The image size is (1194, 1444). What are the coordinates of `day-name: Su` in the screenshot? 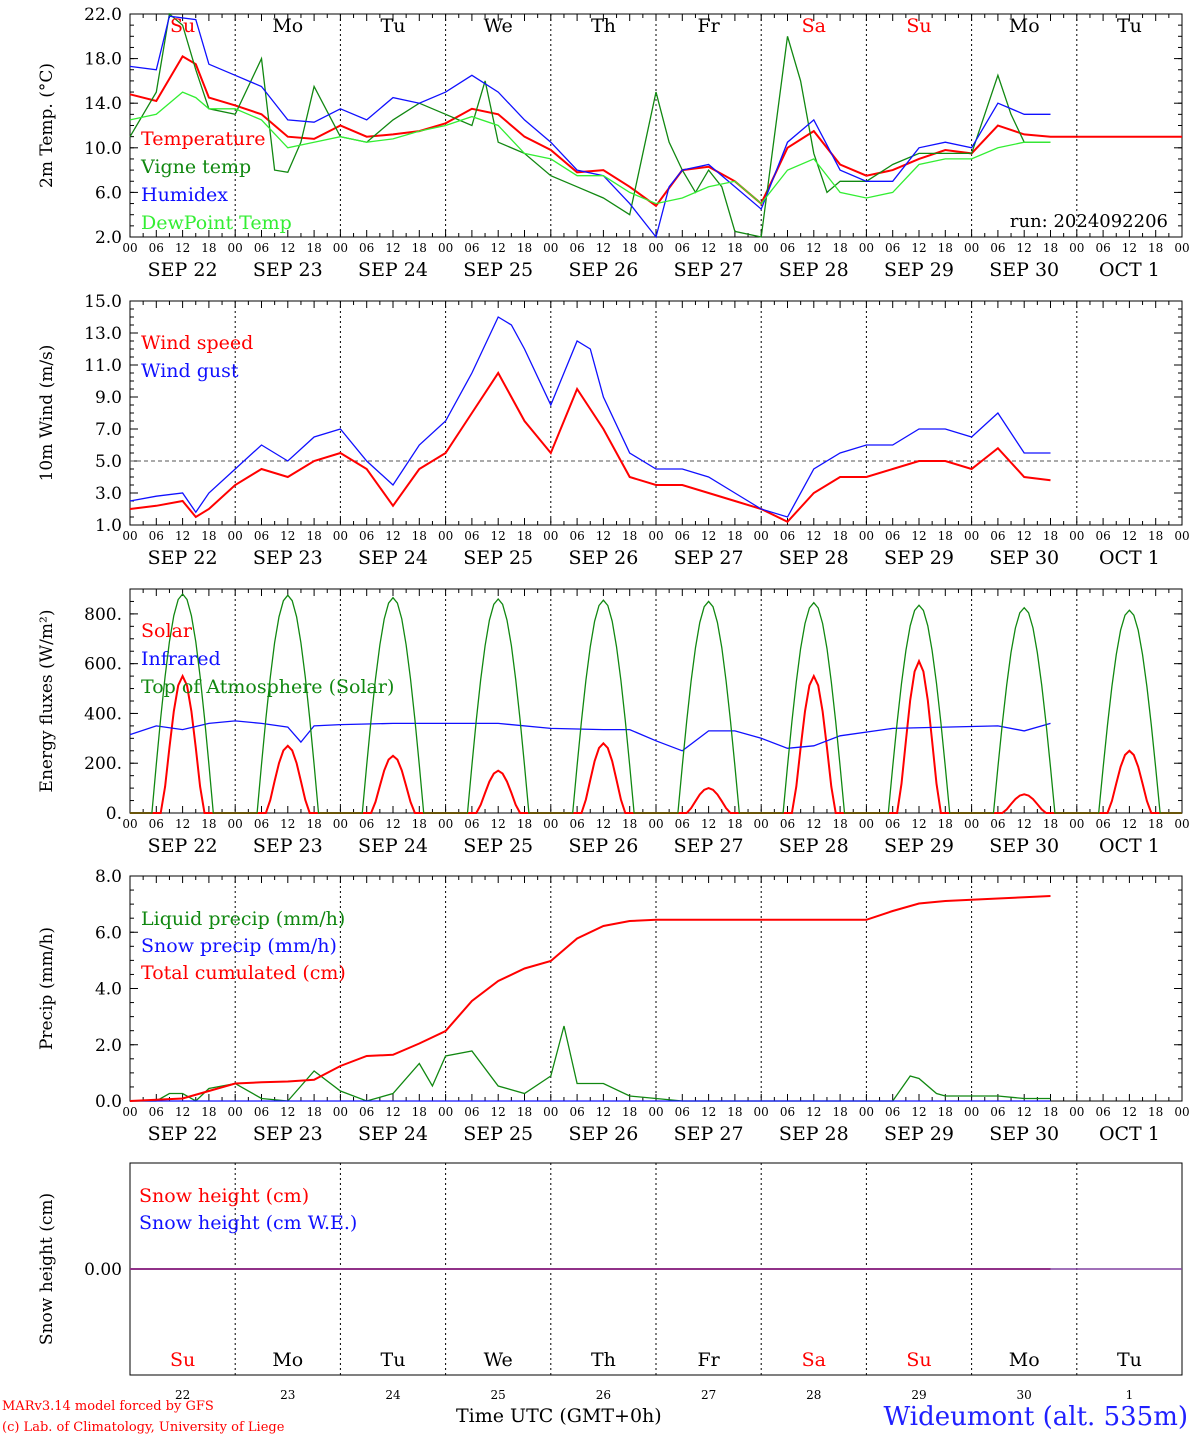 It's located at (182, 26).